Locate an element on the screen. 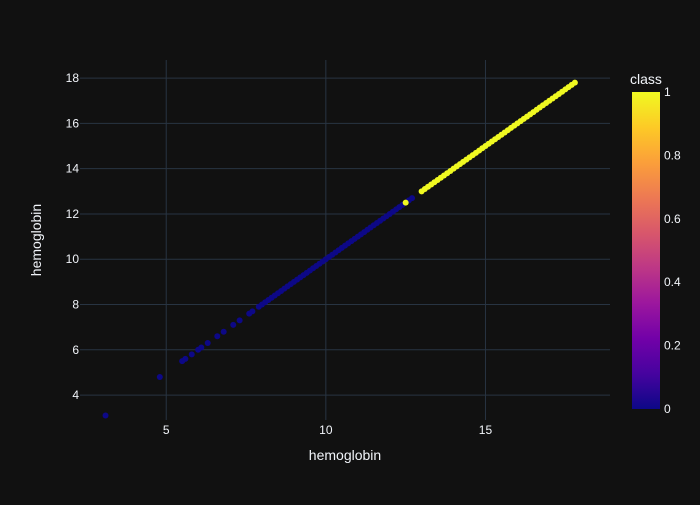  colorbar-tick-label: 0.2 is located at coordinates (672, 346).